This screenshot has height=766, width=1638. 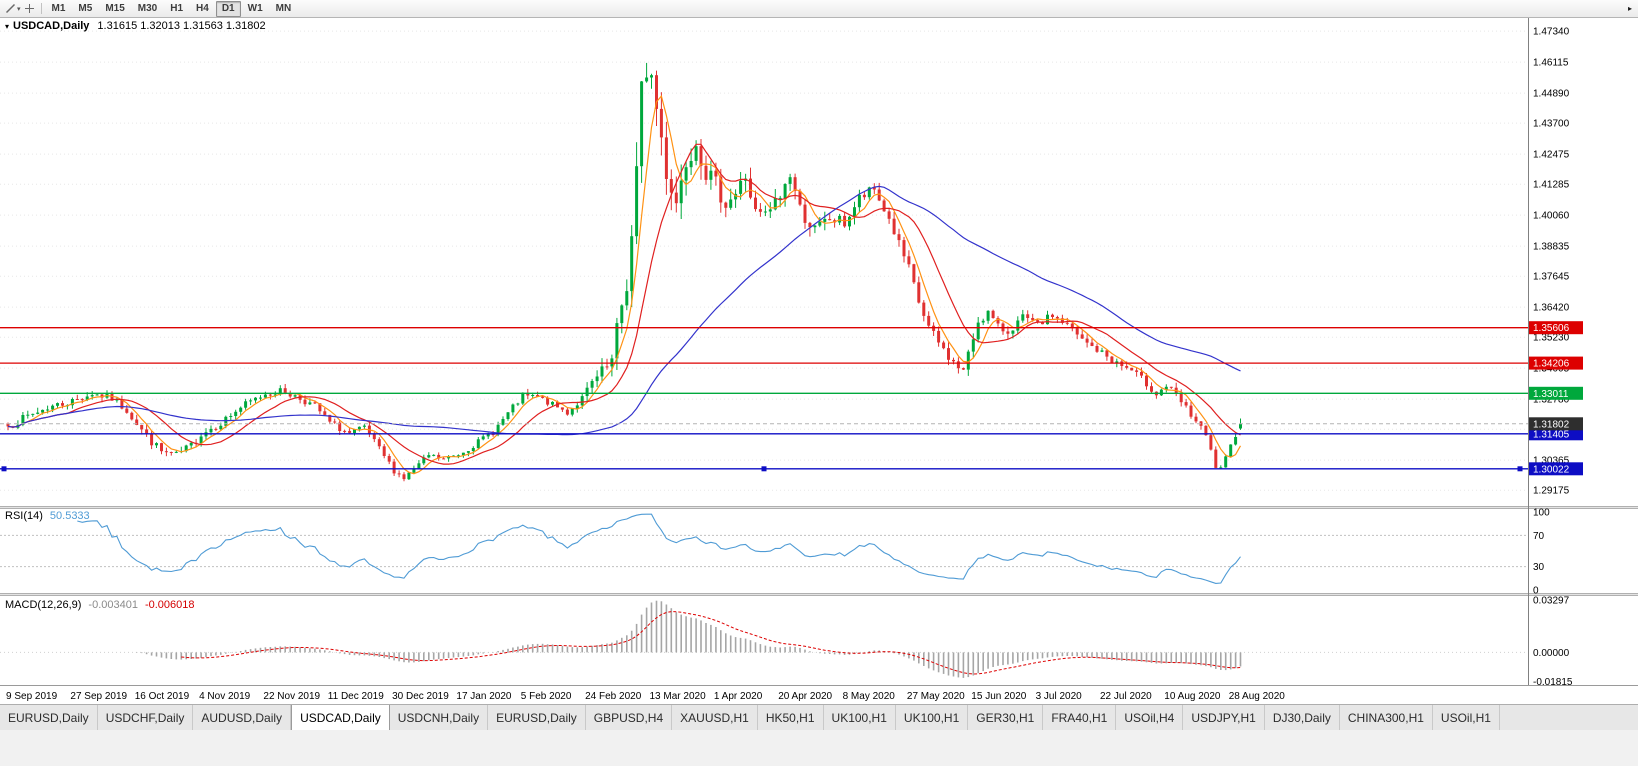 I want to click on rsi-axis-label: 30, so click(x=1539, y=567).